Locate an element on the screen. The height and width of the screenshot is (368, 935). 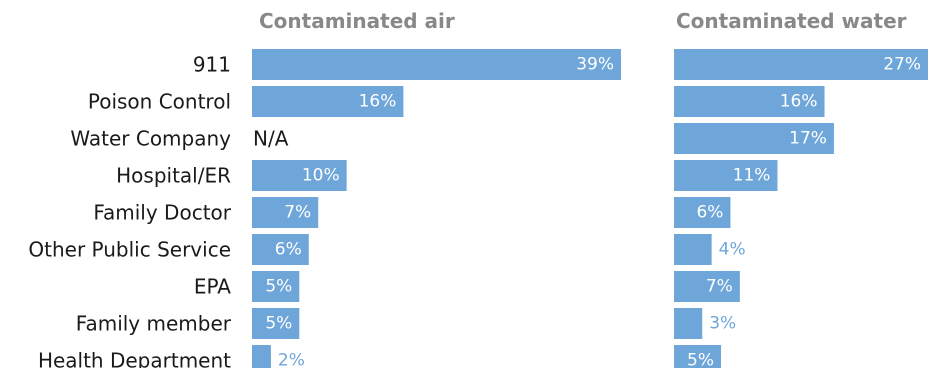
bar-water-company is located at coordinates (754, 138).